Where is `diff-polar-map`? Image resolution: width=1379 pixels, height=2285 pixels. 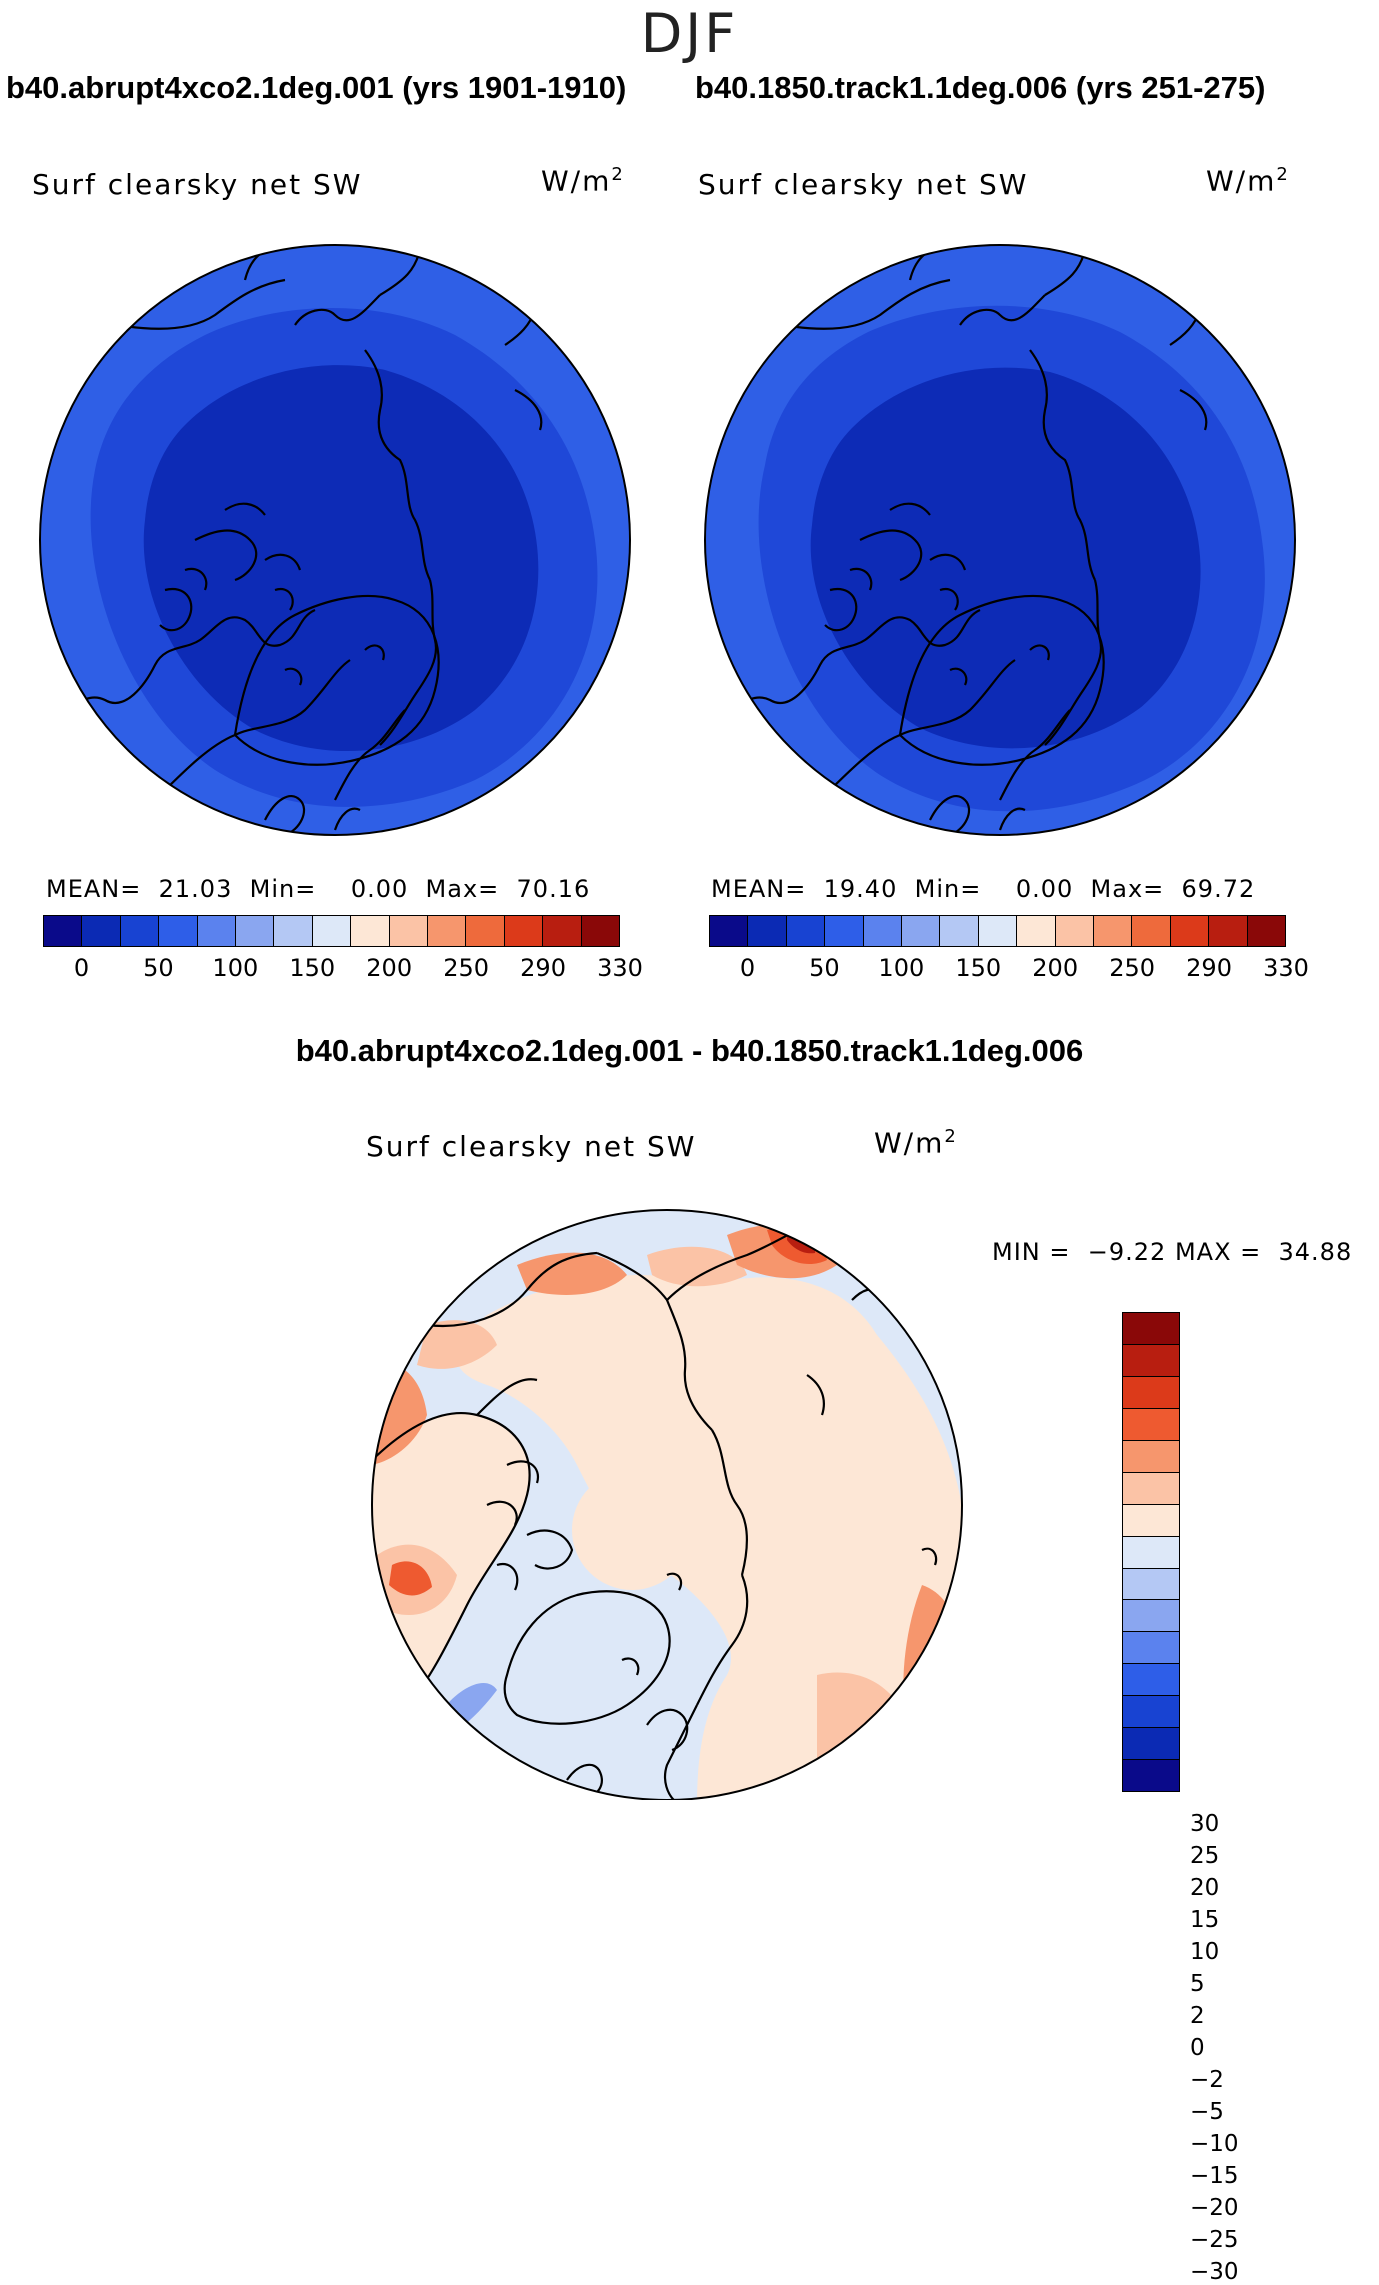 diff-polar-map is located at coordinates (667, 1504).